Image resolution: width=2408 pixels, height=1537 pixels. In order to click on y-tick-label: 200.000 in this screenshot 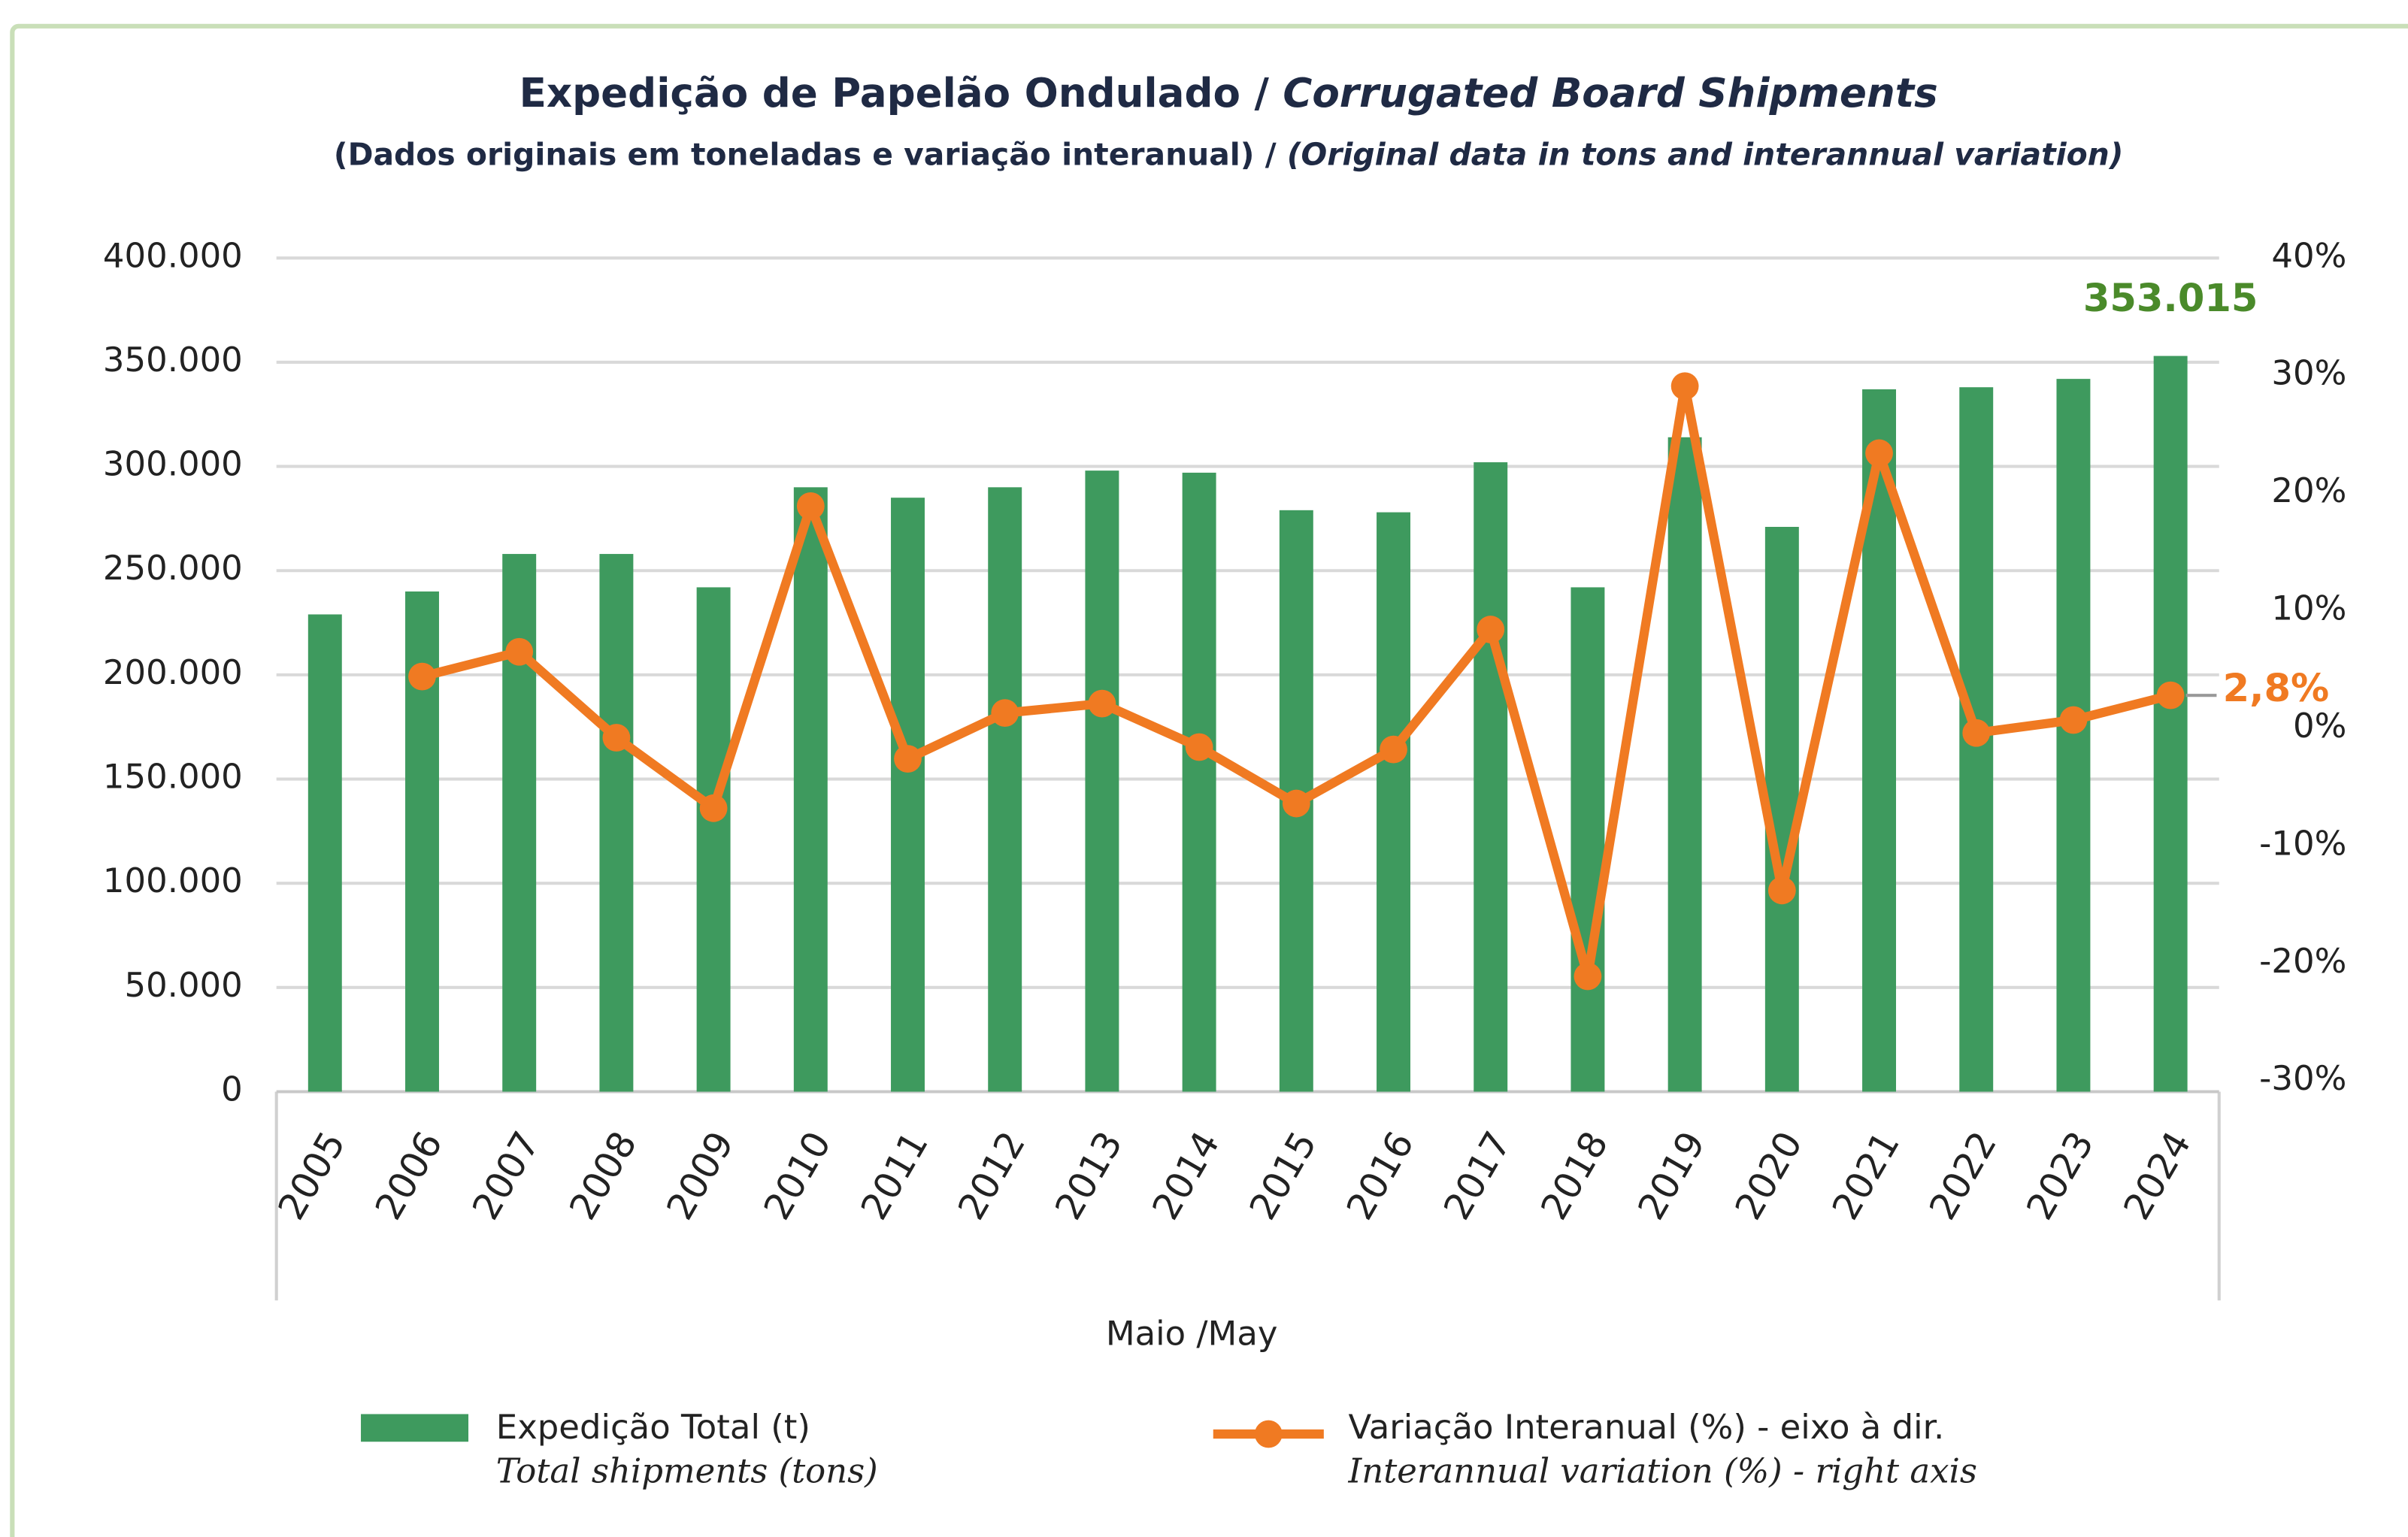, I will do `click(173, 672)`.